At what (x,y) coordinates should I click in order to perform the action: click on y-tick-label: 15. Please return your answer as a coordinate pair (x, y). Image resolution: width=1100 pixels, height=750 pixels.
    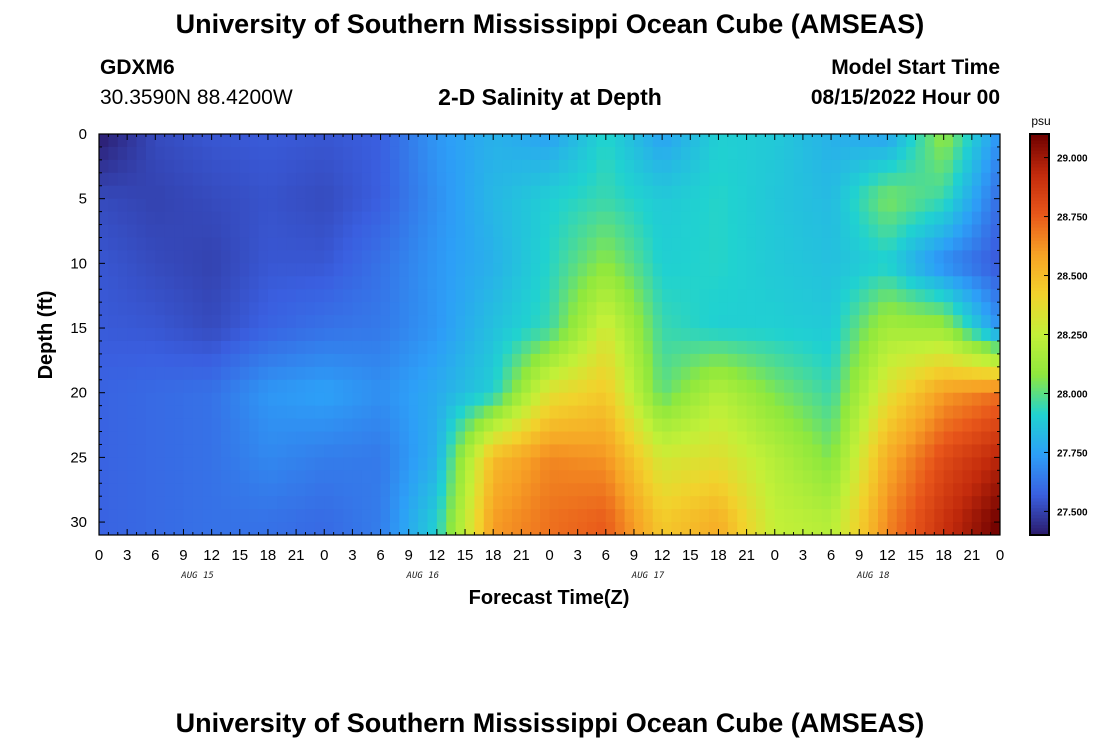
    Looking at the image, I should click on (78, 328).